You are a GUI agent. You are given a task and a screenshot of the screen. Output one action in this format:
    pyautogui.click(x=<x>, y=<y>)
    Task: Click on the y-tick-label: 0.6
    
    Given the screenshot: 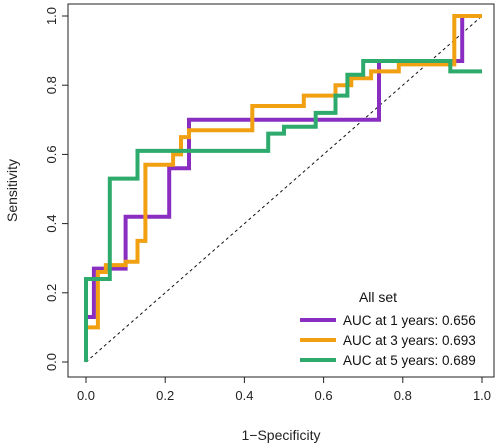 What is the action you would take?
    pyautogui.click(x=51, y=154)
    